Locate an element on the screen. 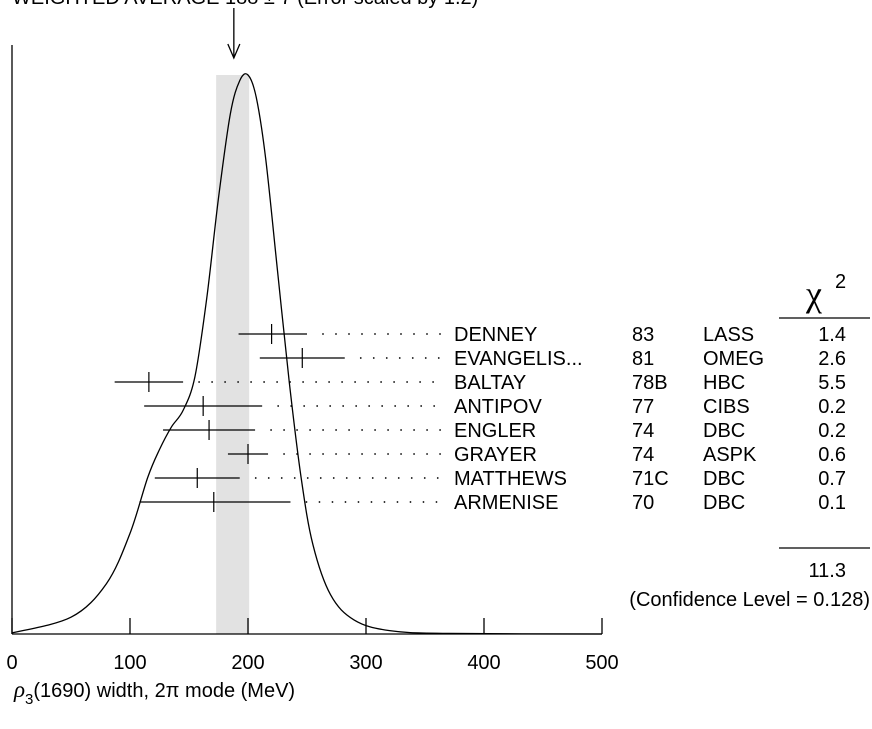 Image resolution: width=872 pixels, height=729 pixels. measurement-author-denney: DENNEY is located at coordinates (495, 335).